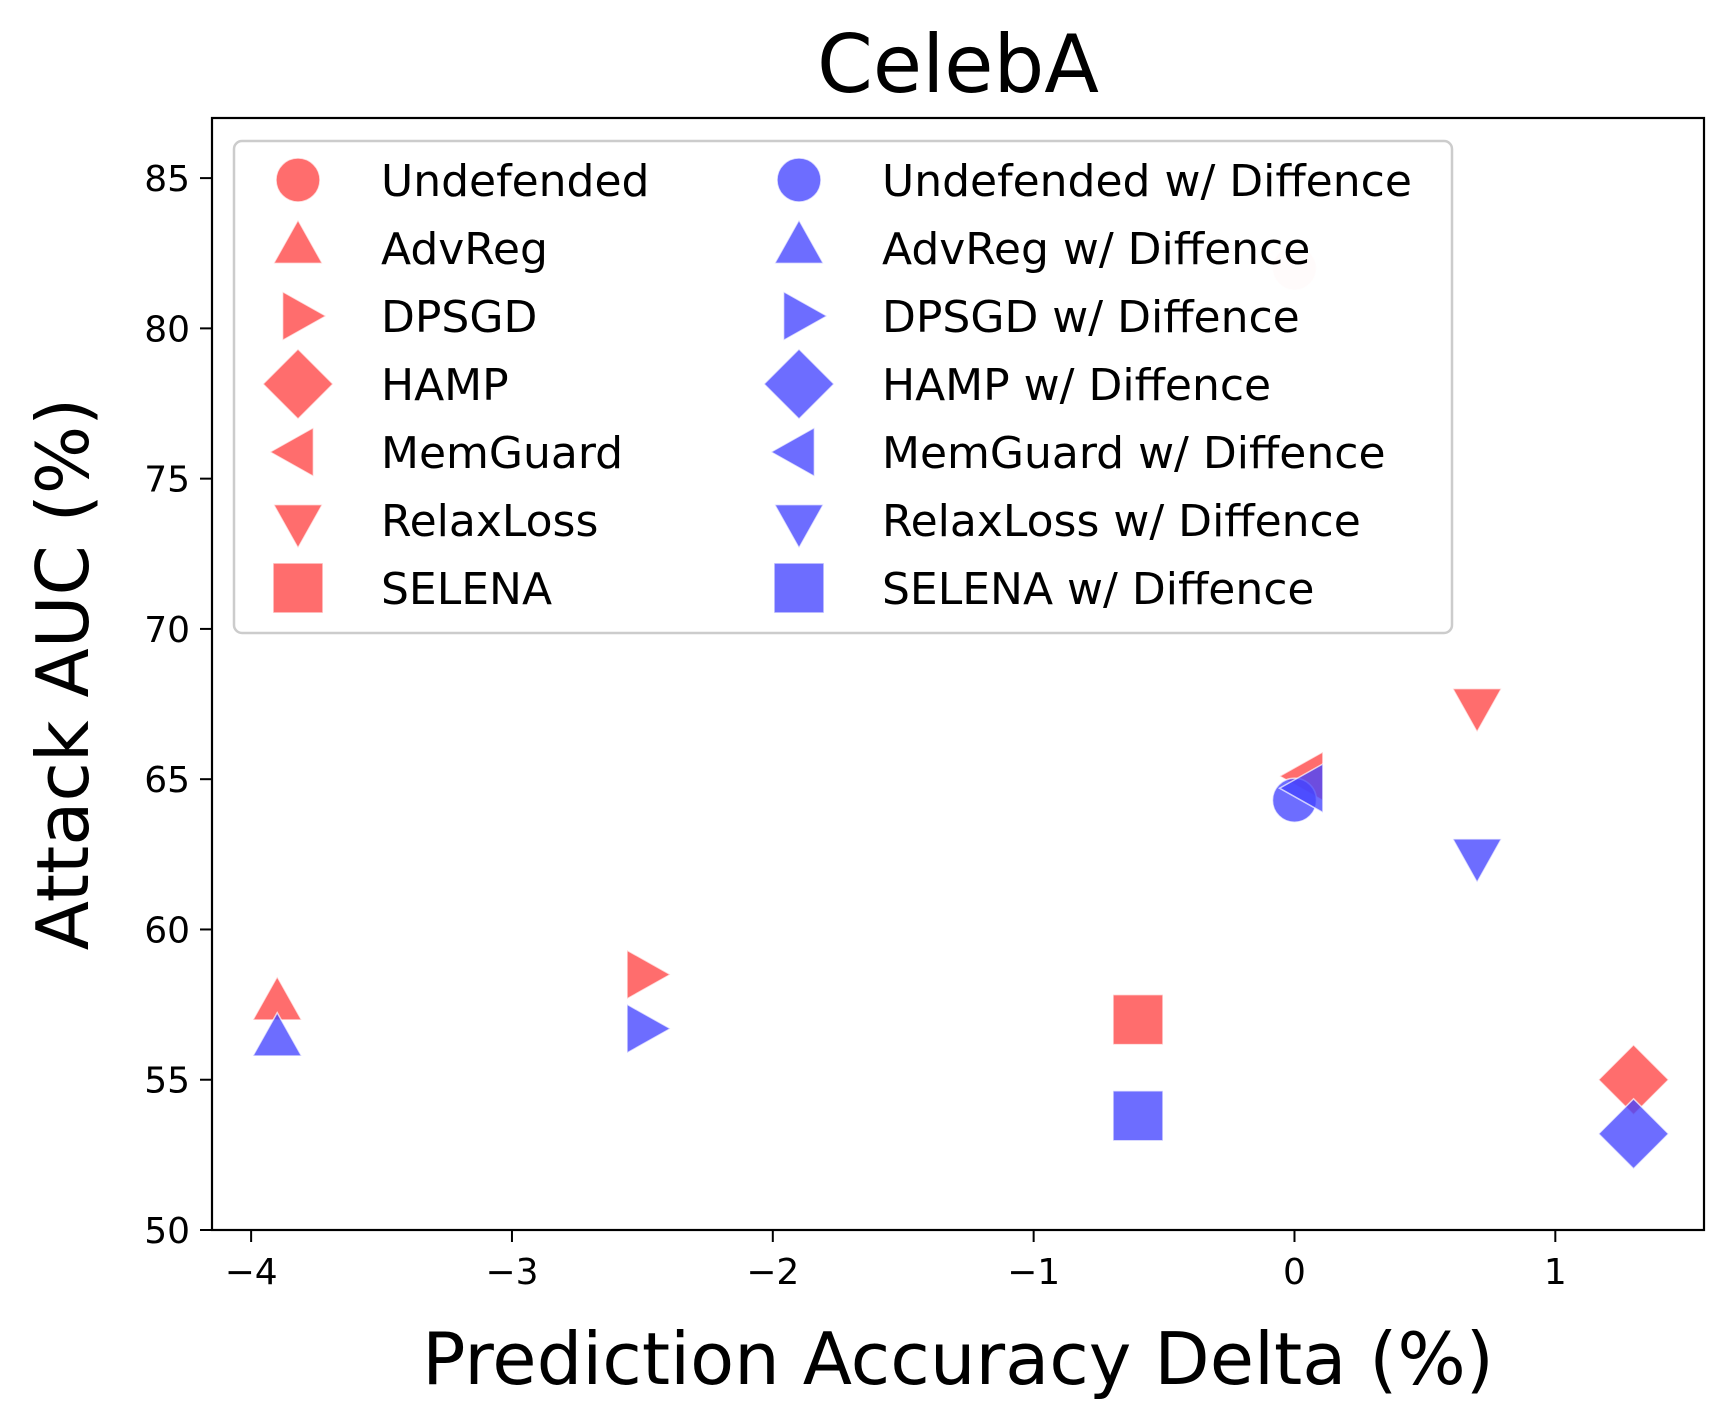 The height and width of the screenshot is (1424, 1727). Describe the element at coordinates (291, 452) in the screenshot. I see `legend-marker-memguard` at that location.